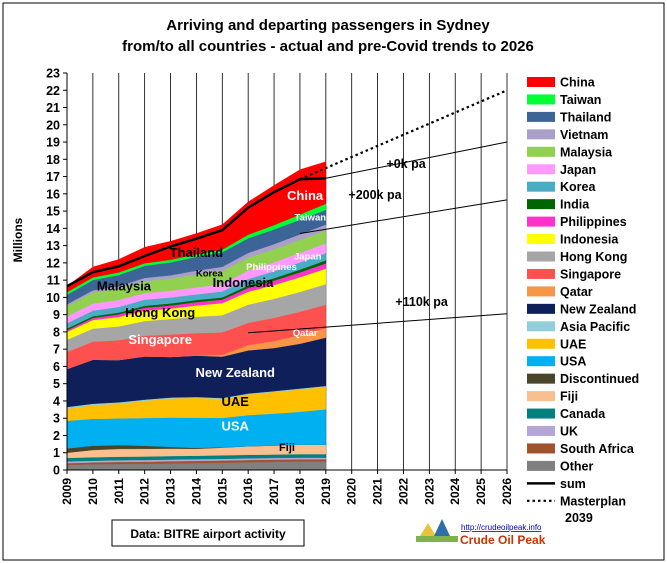 This screenshot has width=667, height=563. What do you see at coordinates (53, 229) in the screenshot?
I see `y-tick-label: 14` at bounding box center [53, 229].